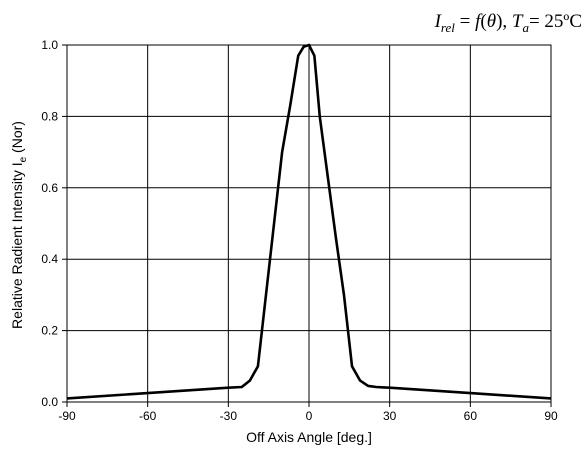  What do you see at coordinates (479, 21) in the screenshot?
I see `formula-f: f` at bounding box center [479, 21].